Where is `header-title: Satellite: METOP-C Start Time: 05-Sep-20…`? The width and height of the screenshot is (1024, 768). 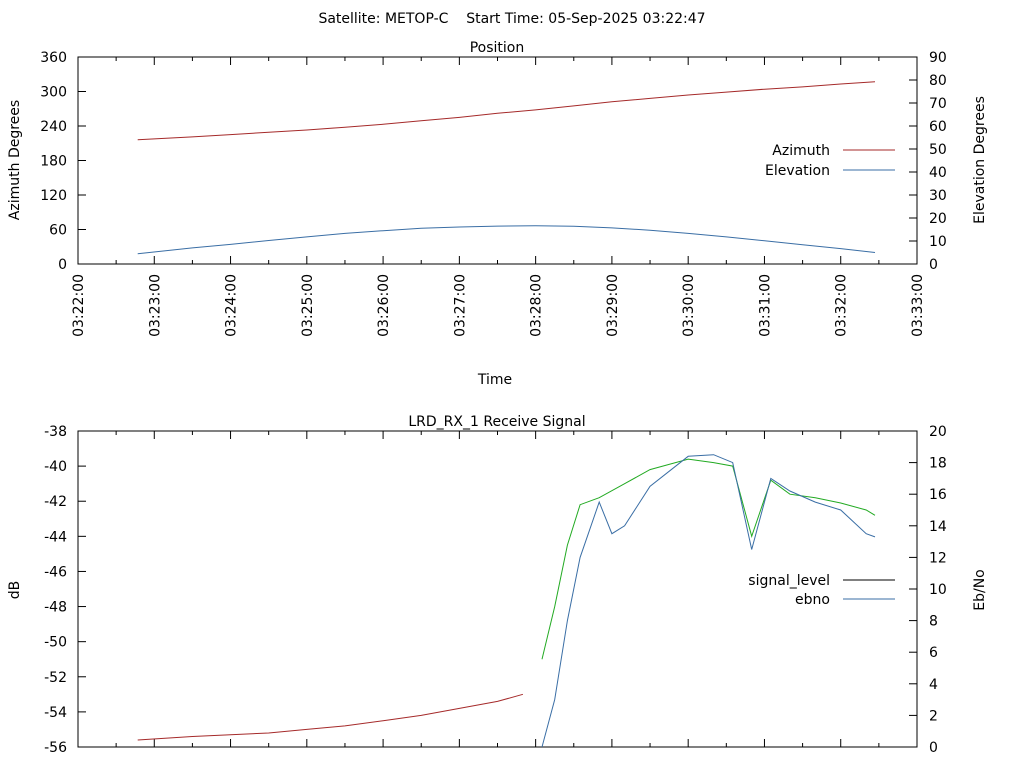
header-title: Satellite: METOP-C Start Time: 05-Sep-20… is located at coordinates (511, 19).